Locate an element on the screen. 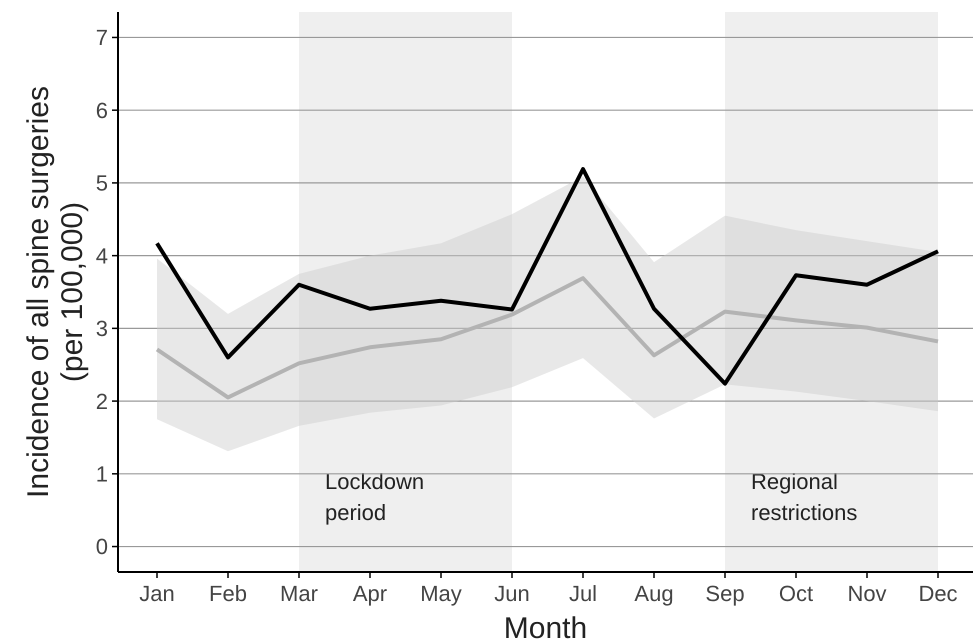 Image resolution: width=973 pixels, height=644 pixels. band-label: Lockdown period is located at coordinates (374, 497).